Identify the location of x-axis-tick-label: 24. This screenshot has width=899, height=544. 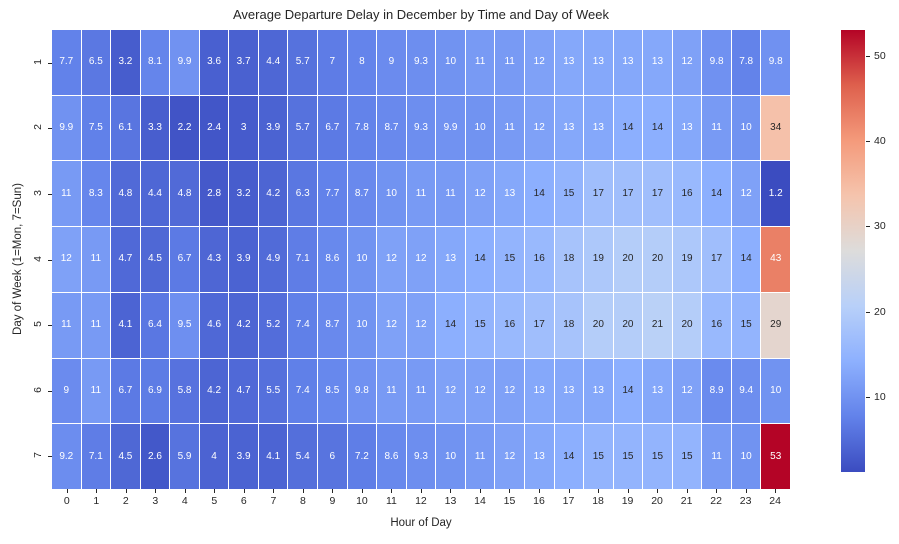
(775, 498).